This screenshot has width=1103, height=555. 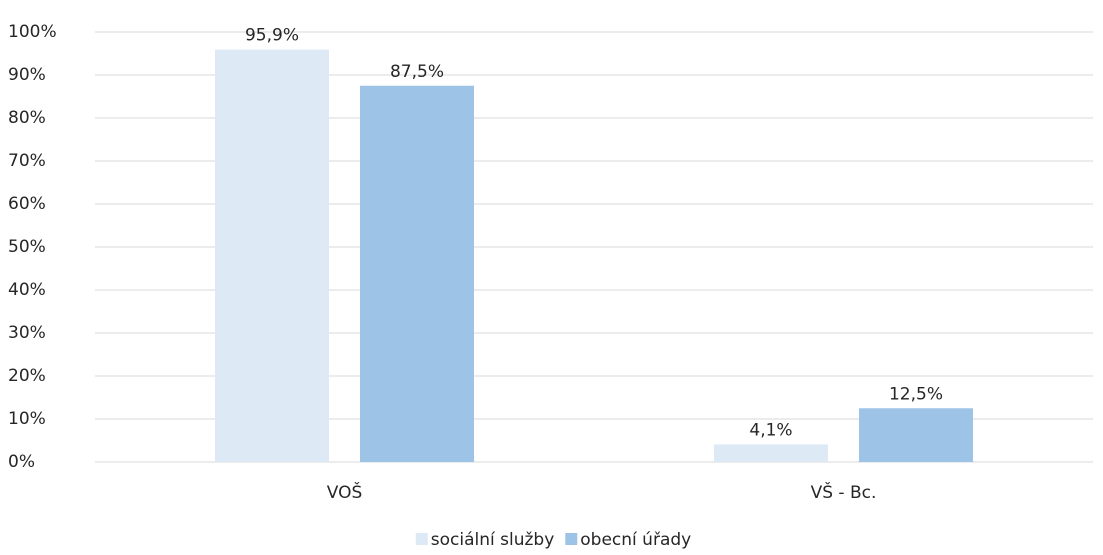 What do you see at coordinates (635, 540) in the screenshot?
I see `legend-label: obecní úřady` at bounding box center [635, 540].